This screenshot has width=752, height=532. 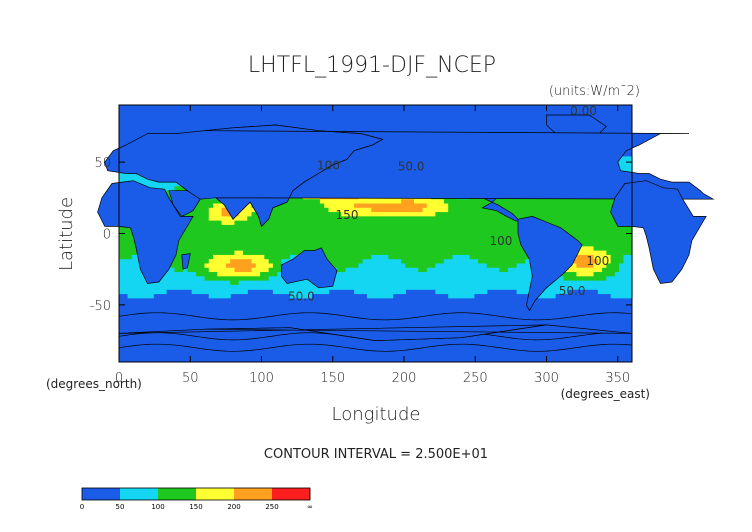 What do you see at coordinates (404, 378) in the screenshot?
I see `x-tick-label: 200` at bounding box center [404, 378].